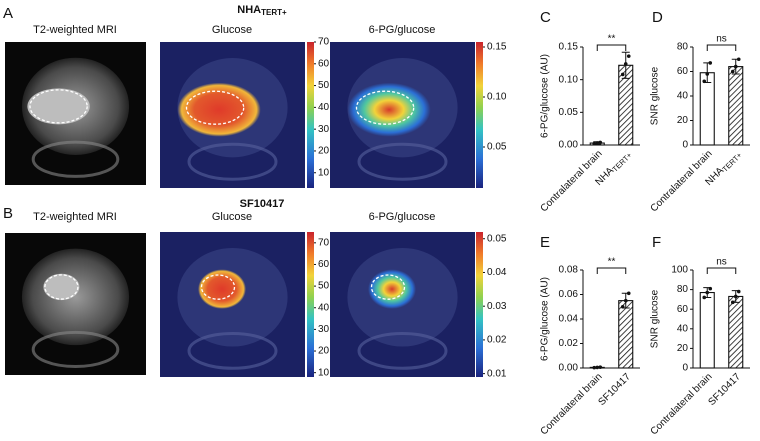 This screenshot has width=760, height=441. I want to click on colorbar-tick-label: 0.04, so click(497, 272).